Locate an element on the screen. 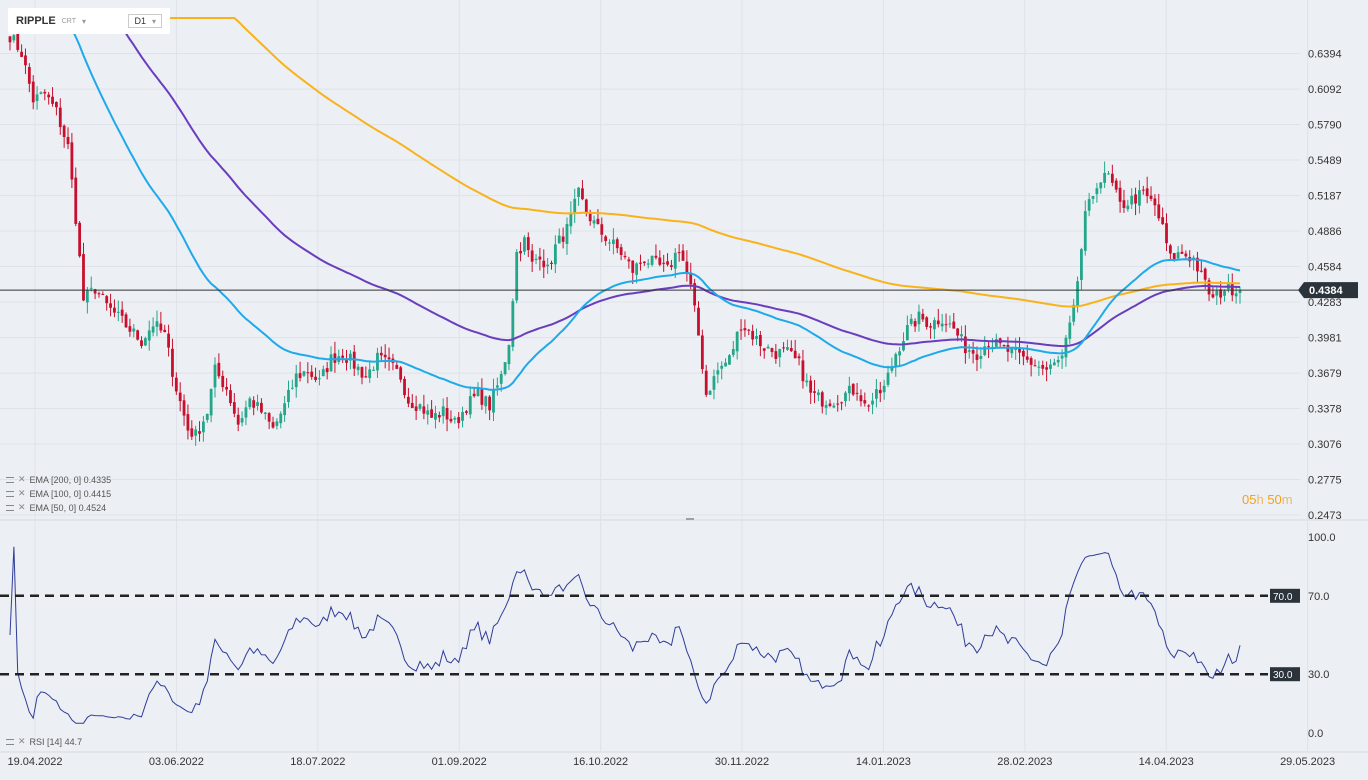 This screenshot has height=780, width=1368. legend-ema100: ✕ EMA [100, 0] 0.4415 is located at coordinates (58, 493).